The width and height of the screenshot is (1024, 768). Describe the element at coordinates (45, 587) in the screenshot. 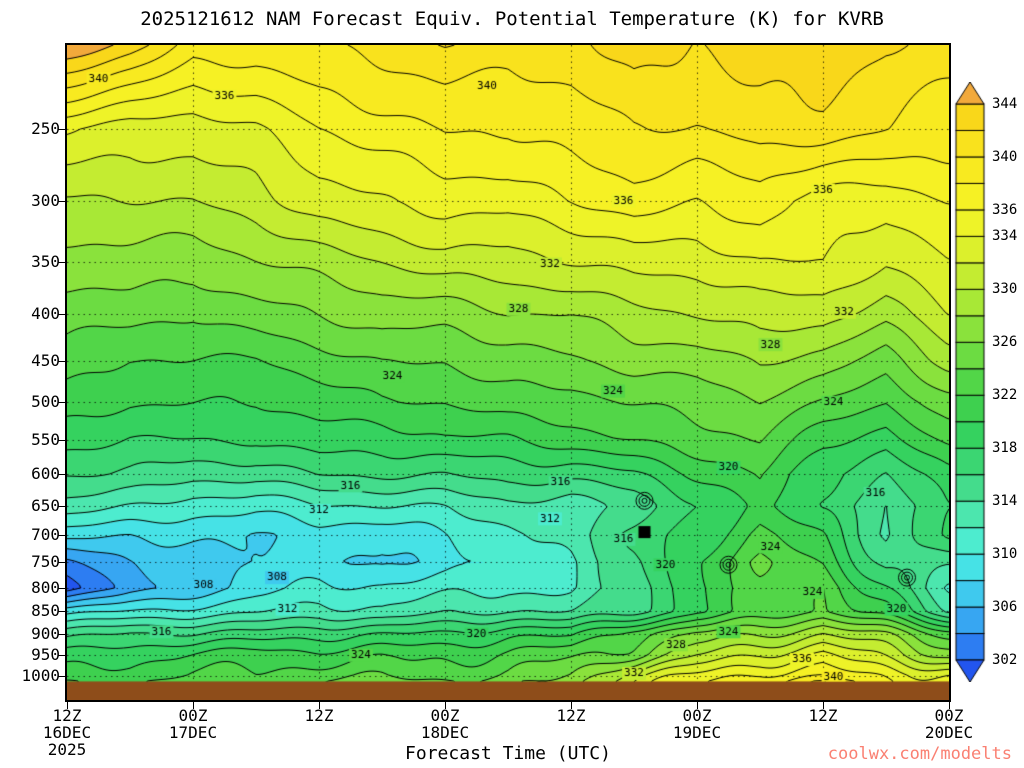

I see `y-tick-label: 800` at that location.